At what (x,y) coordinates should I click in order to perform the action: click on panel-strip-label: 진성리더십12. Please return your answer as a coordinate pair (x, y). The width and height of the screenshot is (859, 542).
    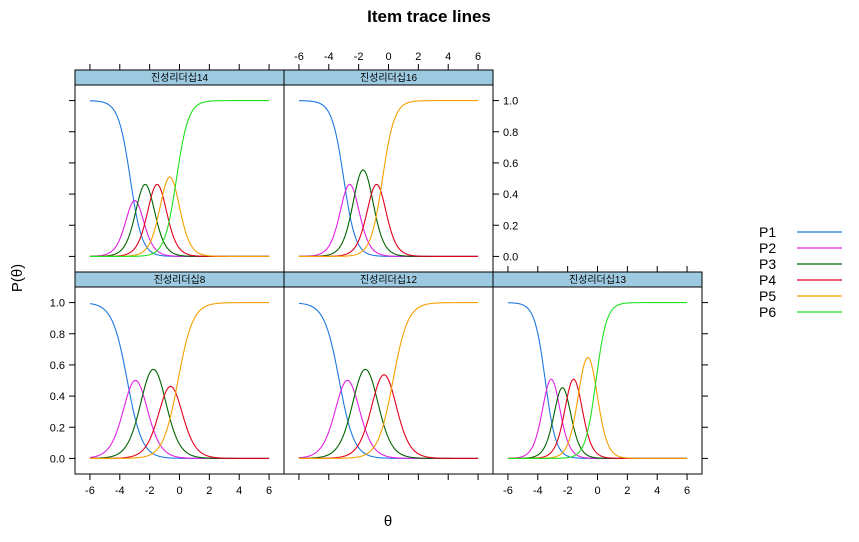
    Looking at the image, I should click on (389, 280).